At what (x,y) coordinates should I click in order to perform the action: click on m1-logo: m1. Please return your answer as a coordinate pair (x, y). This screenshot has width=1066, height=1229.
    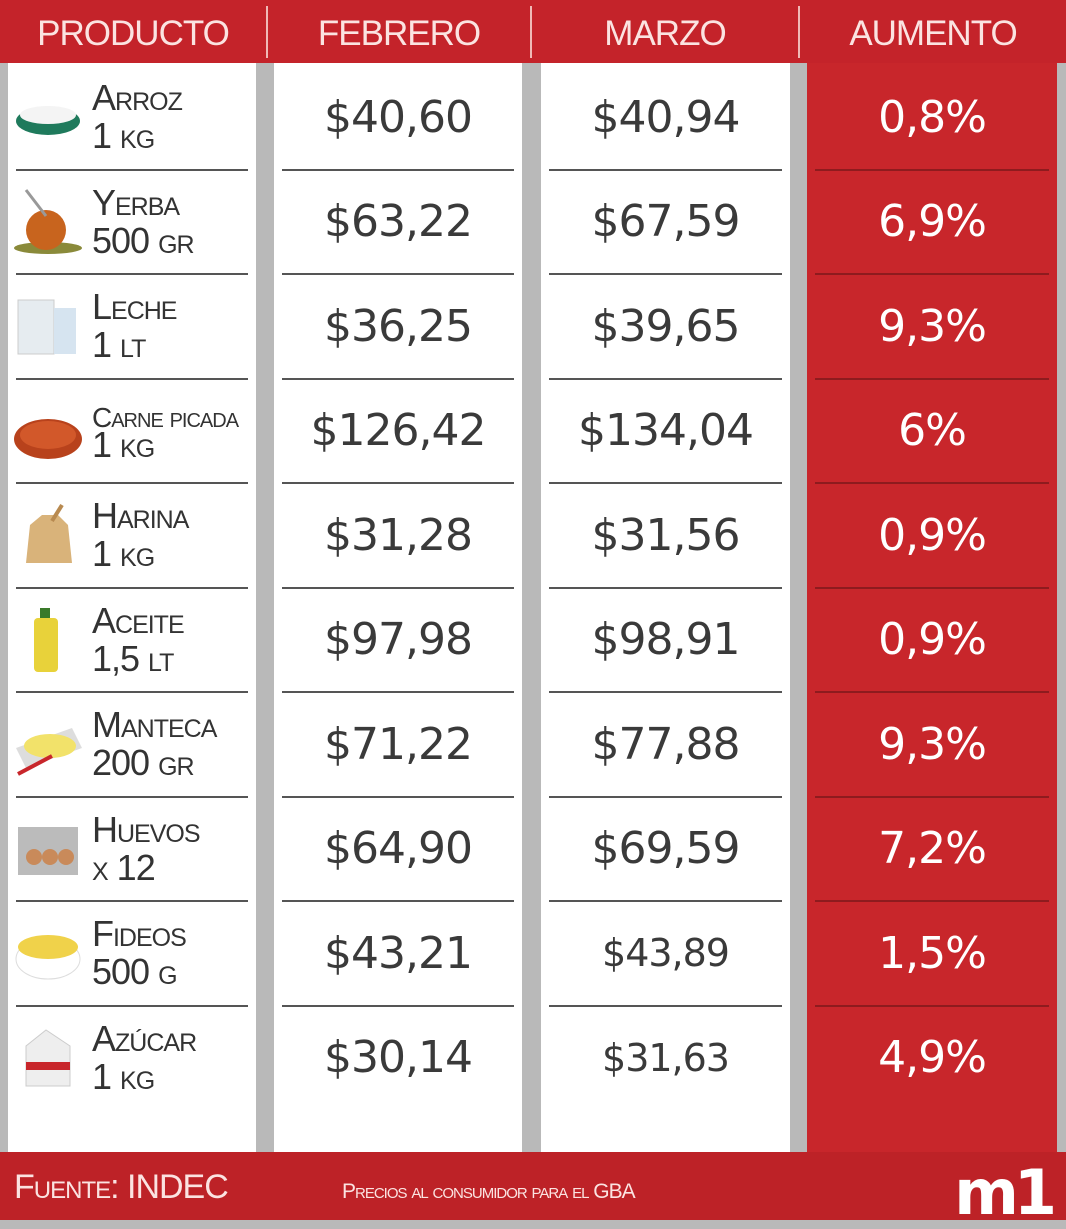
    Looking at the image, I should click on (1005, 1192).